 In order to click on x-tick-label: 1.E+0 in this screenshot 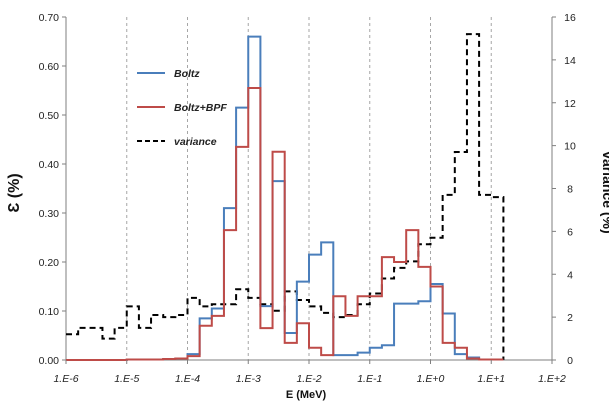, I will do `click(431, 379)`.